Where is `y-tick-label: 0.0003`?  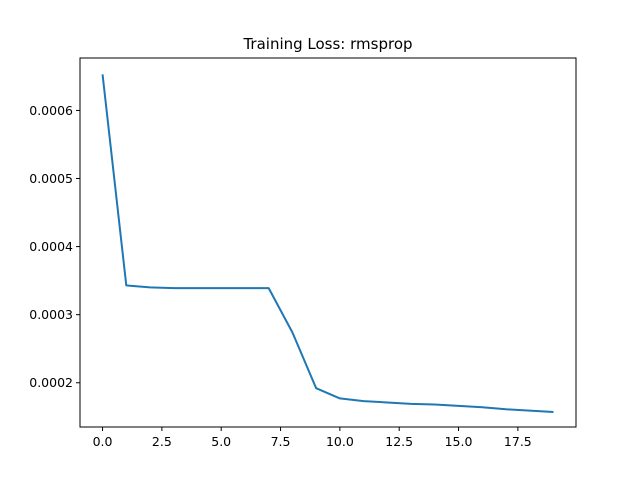
y-tick-label: 0.0003 is located at coordinates (51, 314).